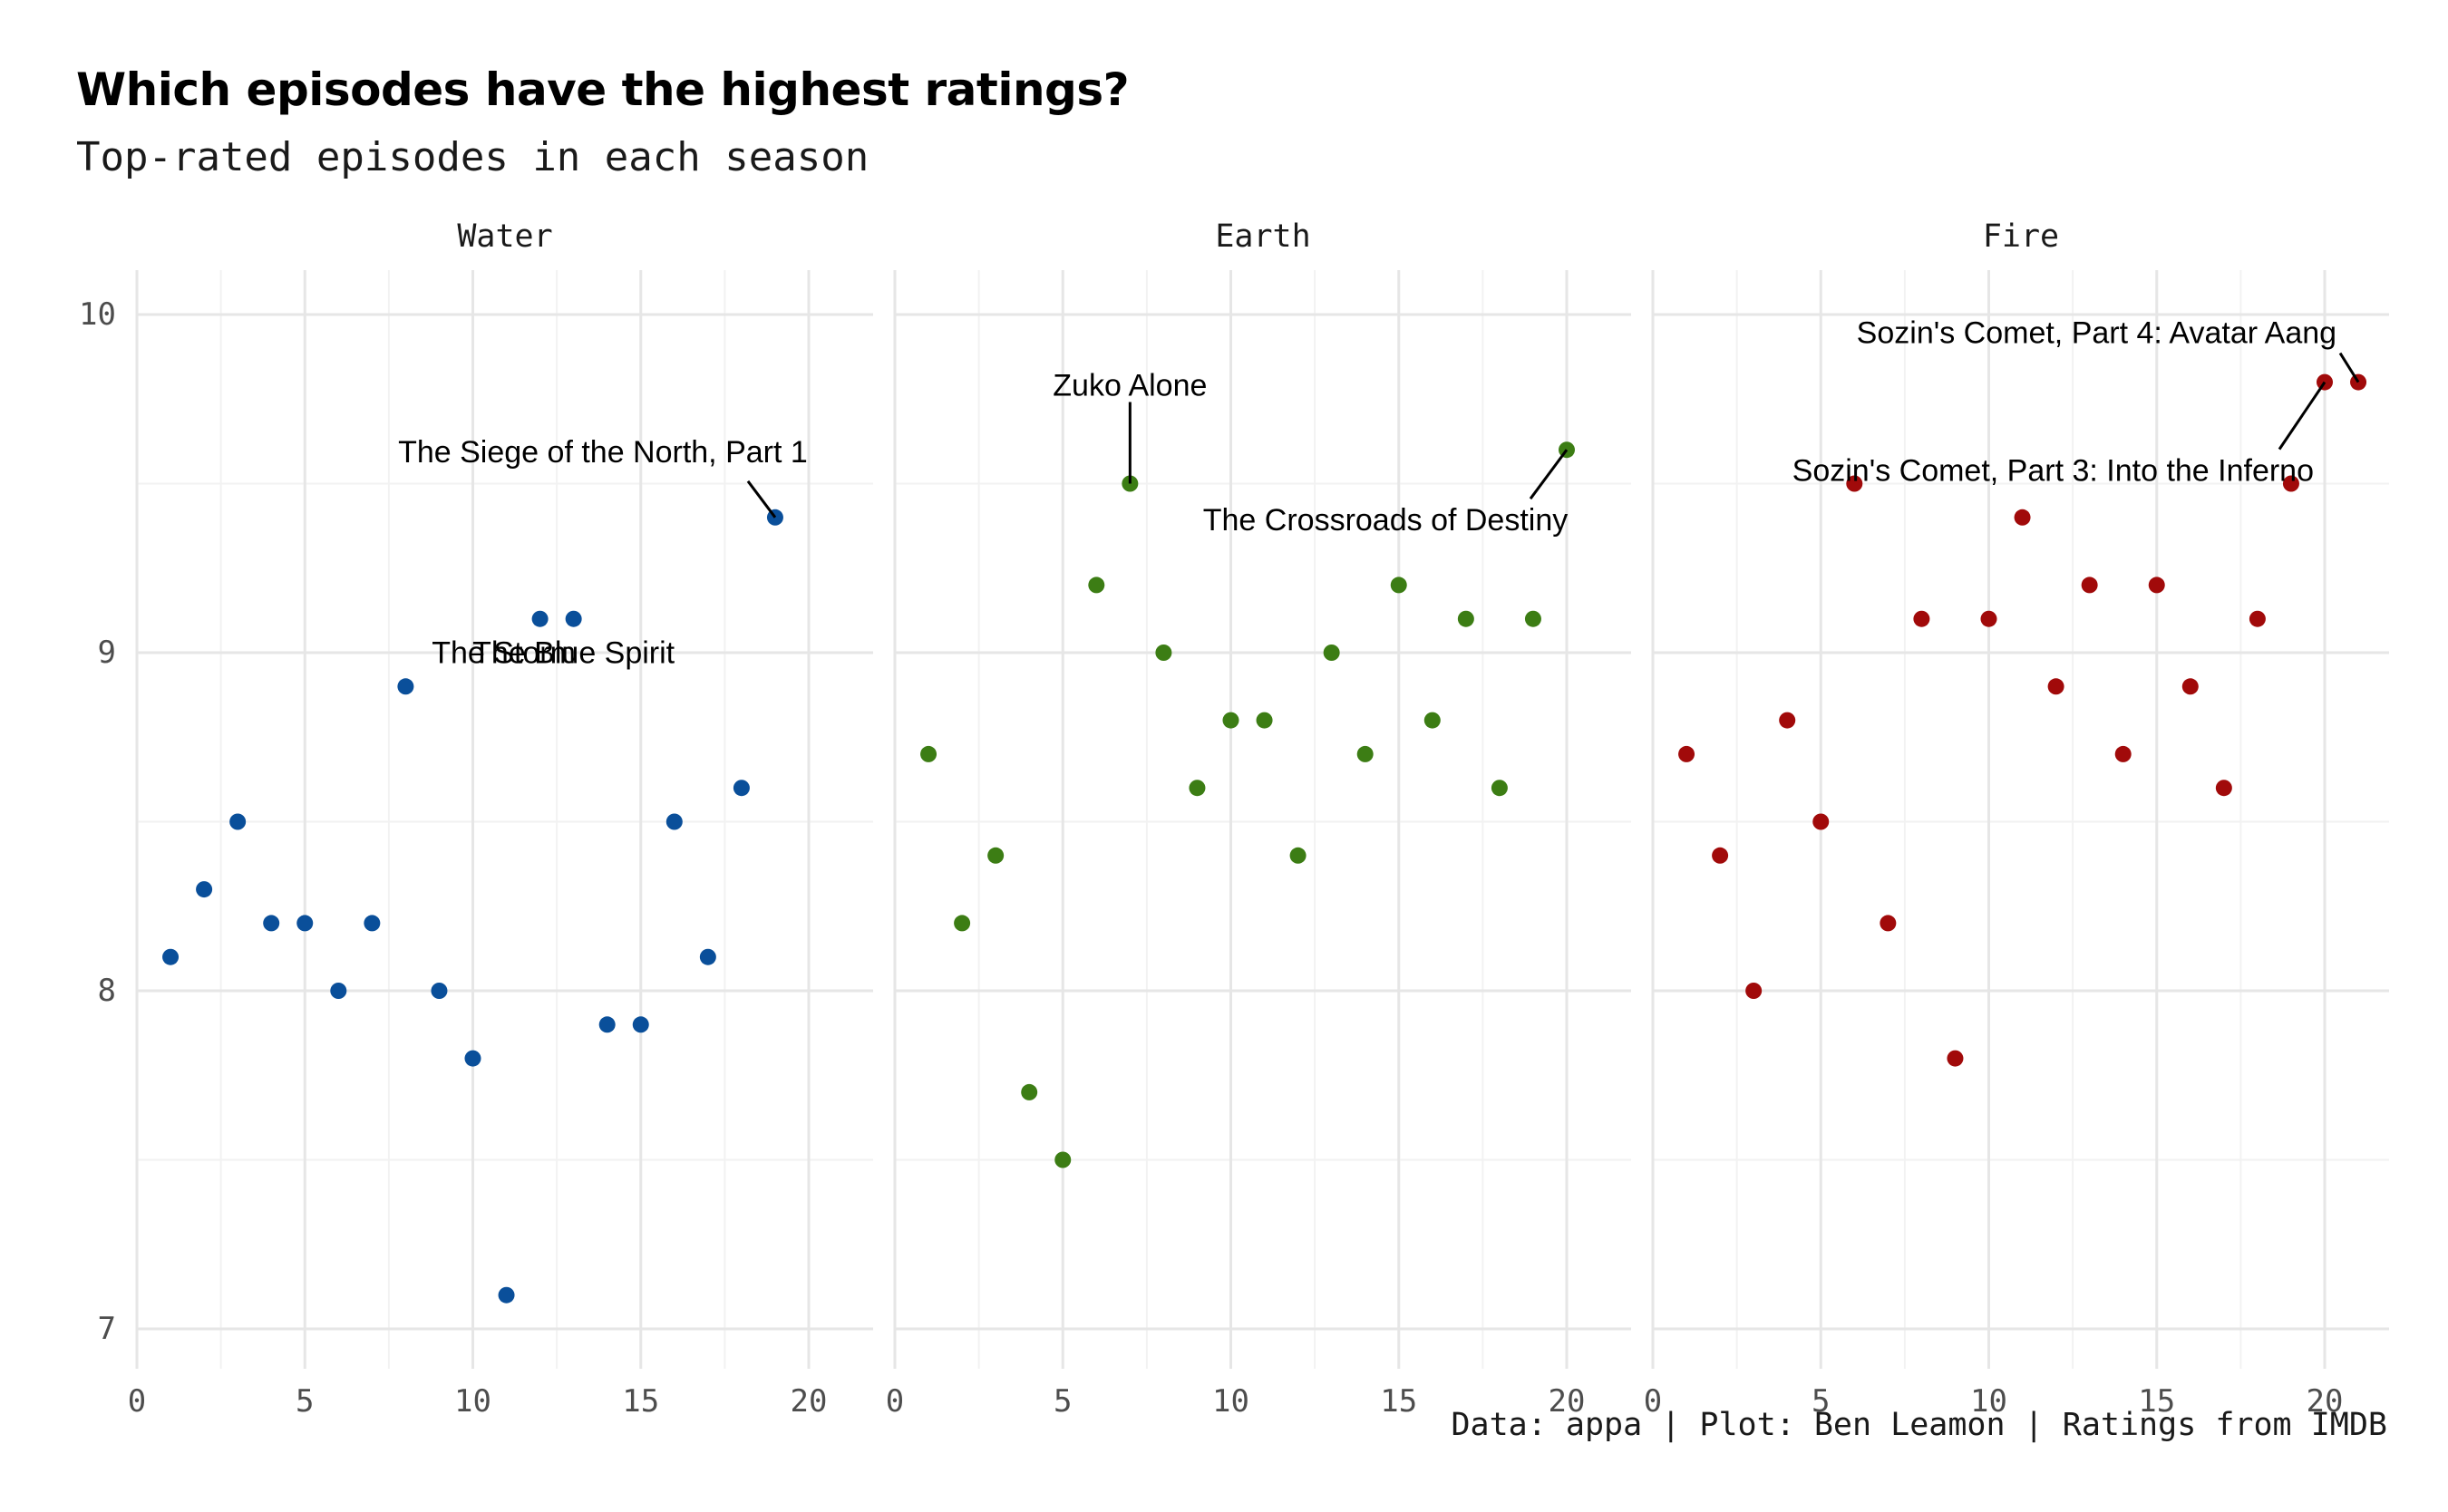 This screenshot has height=1512, width=2448. What do you see at coordinates (1262, 237) in the screenshot?
I see `facet-strip-earth: Earth` at bounding box center [1262, 237].